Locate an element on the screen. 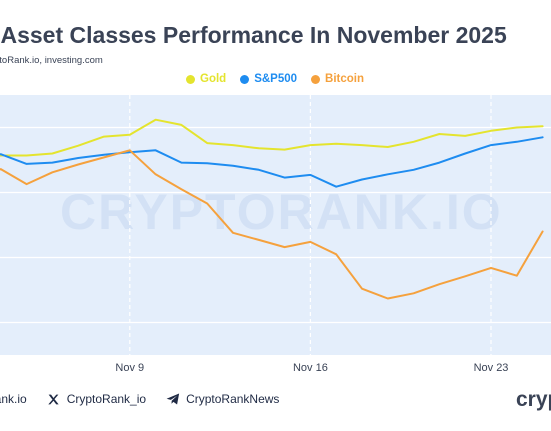  x-twitter-icon is located at coordinates (54, 399).